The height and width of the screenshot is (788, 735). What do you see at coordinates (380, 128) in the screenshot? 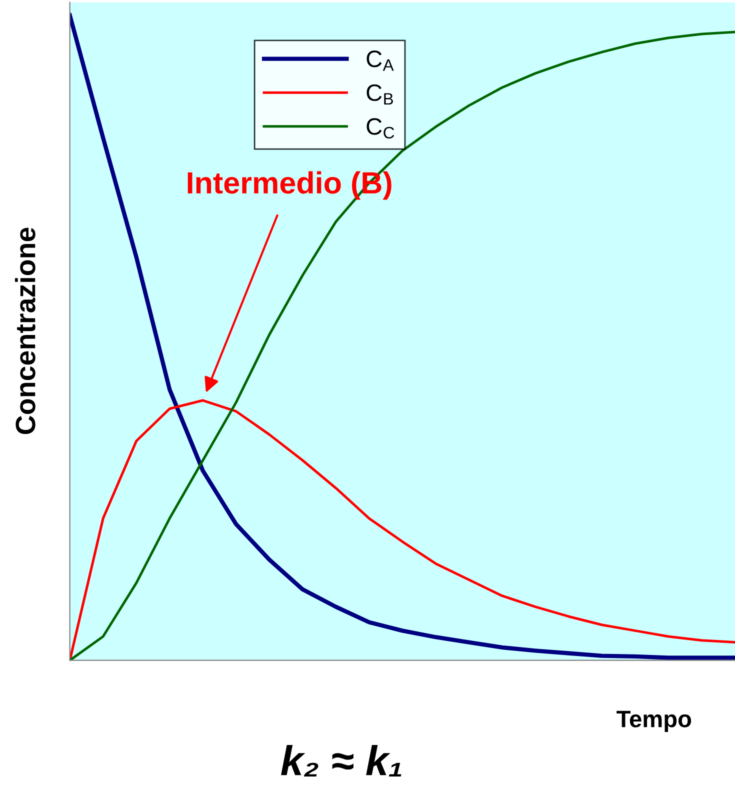
I see `legend-label: C$_{C}$` at bounding box center [380, 128].